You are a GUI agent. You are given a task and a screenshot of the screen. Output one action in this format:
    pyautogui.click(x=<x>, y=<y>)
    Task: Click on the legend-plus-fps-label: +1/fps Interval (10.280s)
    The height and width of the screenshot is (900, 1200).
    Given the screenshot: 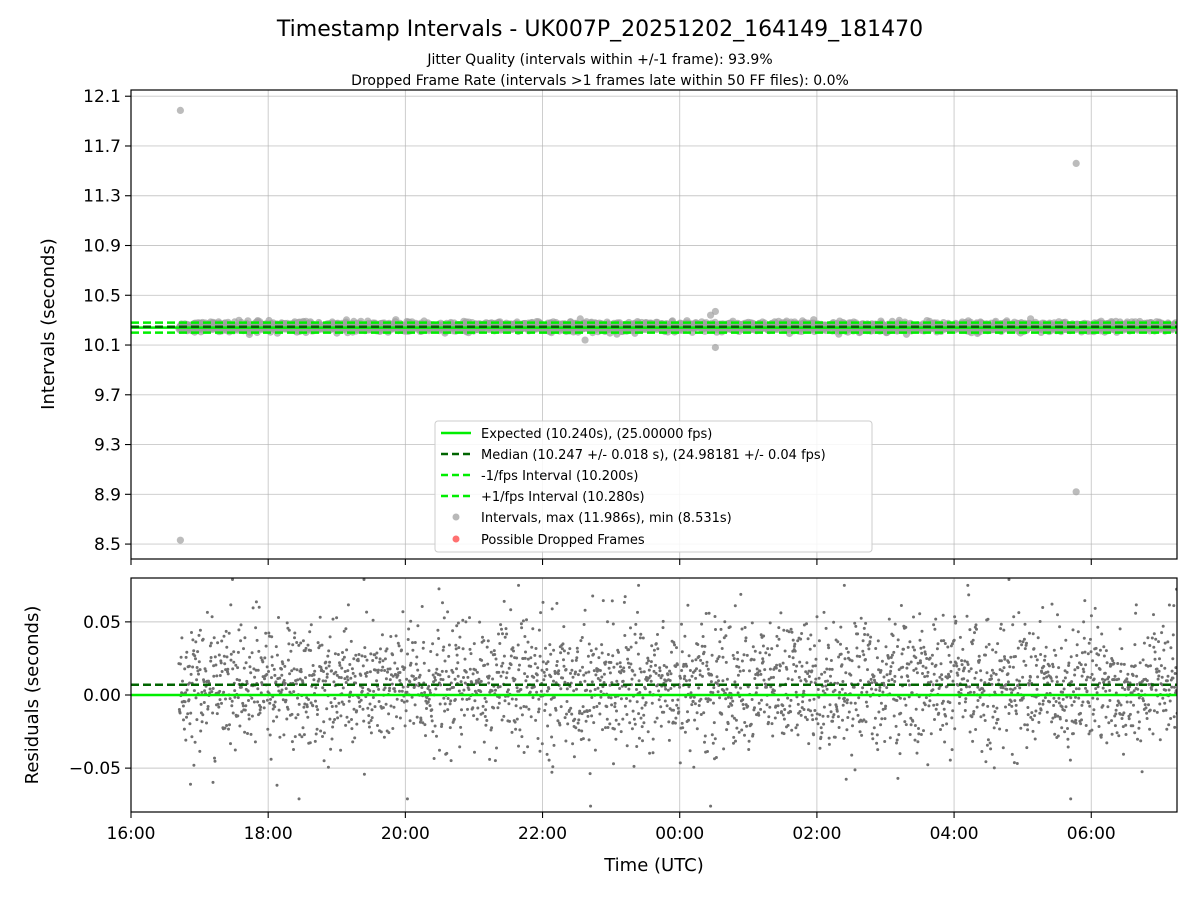 What is the action you would take?
    pyautogui.click(x=563, y=497)
    